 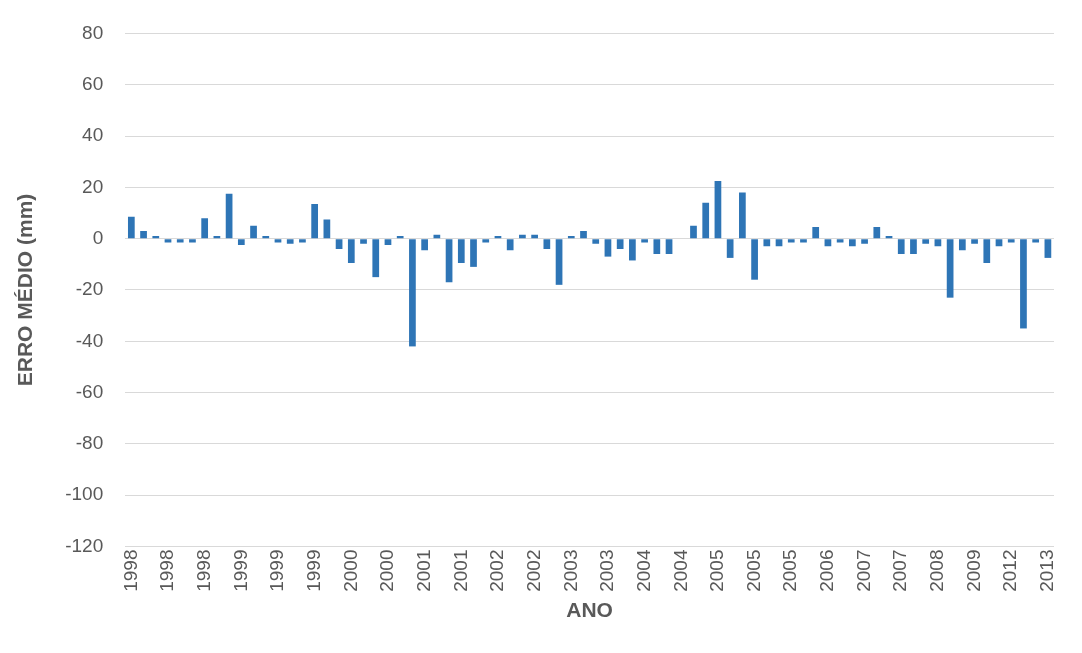 I want to click on y-tick-label: 0, so click(x=98, y=237).